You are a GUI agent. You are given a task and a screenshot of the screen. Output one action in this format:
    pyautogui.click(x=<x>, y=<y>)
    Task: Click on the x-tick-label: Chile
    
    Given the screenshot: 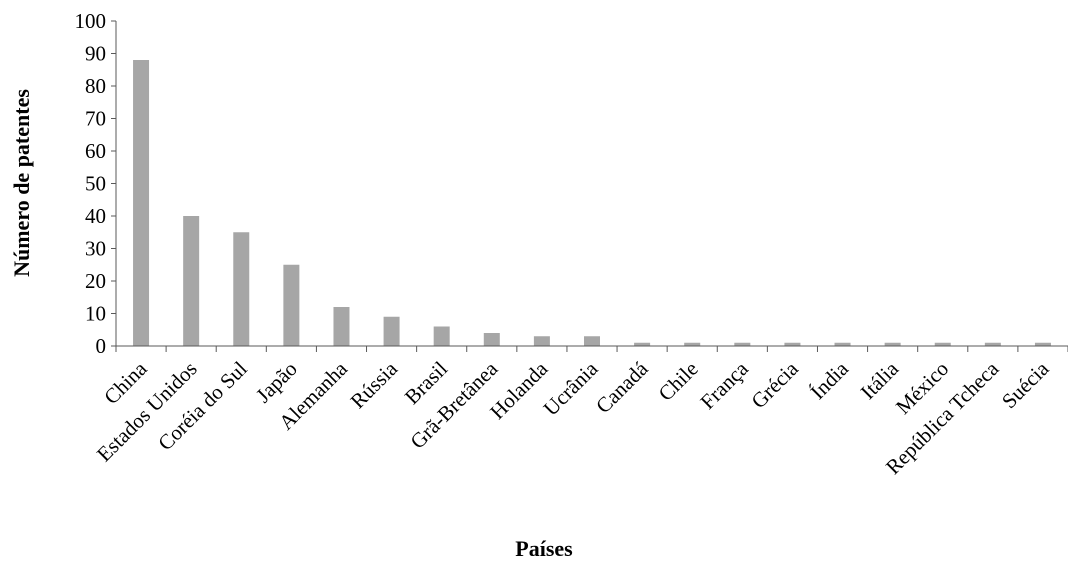 What is the action you would take?
    pyautogui.click(x=678, y=381)
    